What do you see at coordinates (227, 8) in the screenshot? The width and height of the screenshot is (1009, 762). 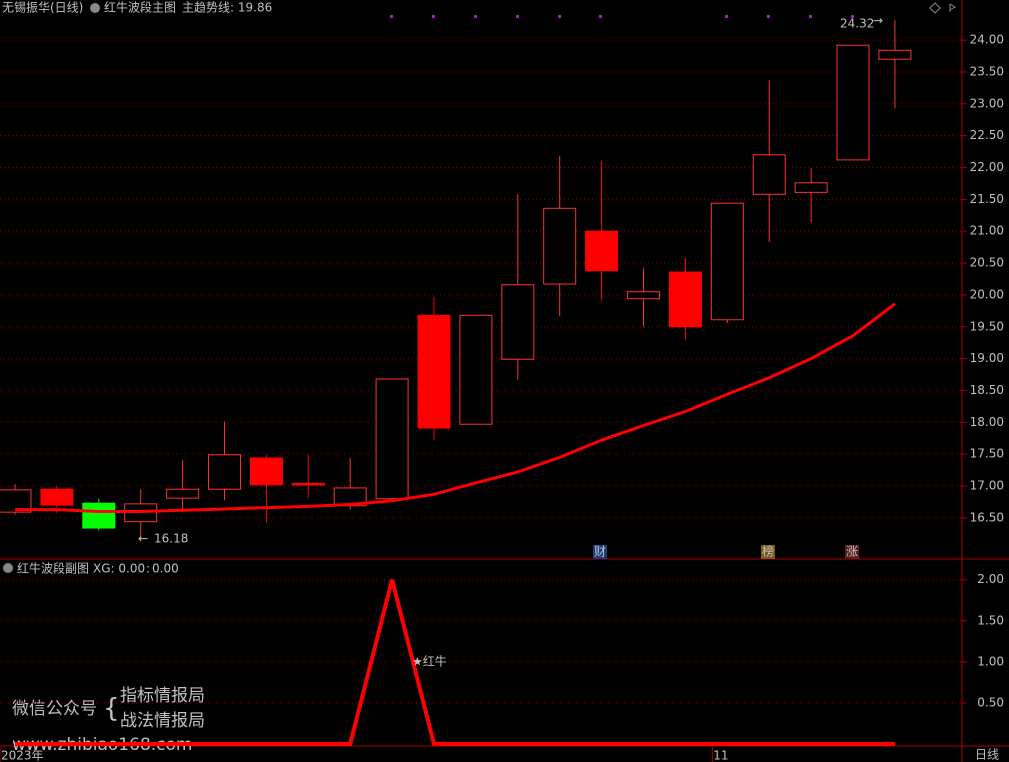 I see `main-legend: 主趋势线: 19.86` at bounding box center [227, 8].